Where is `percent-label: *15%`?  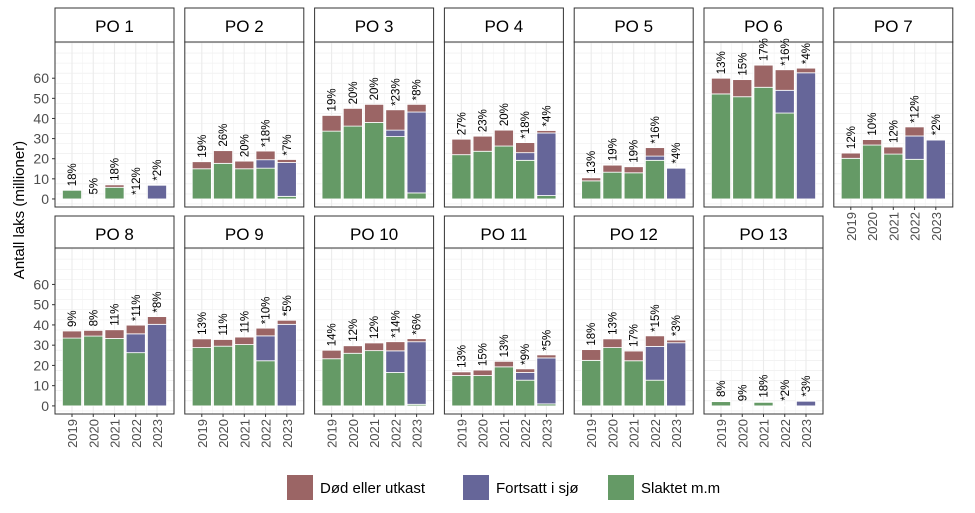
percent-label: *15% is located at coordinates (656, 318).